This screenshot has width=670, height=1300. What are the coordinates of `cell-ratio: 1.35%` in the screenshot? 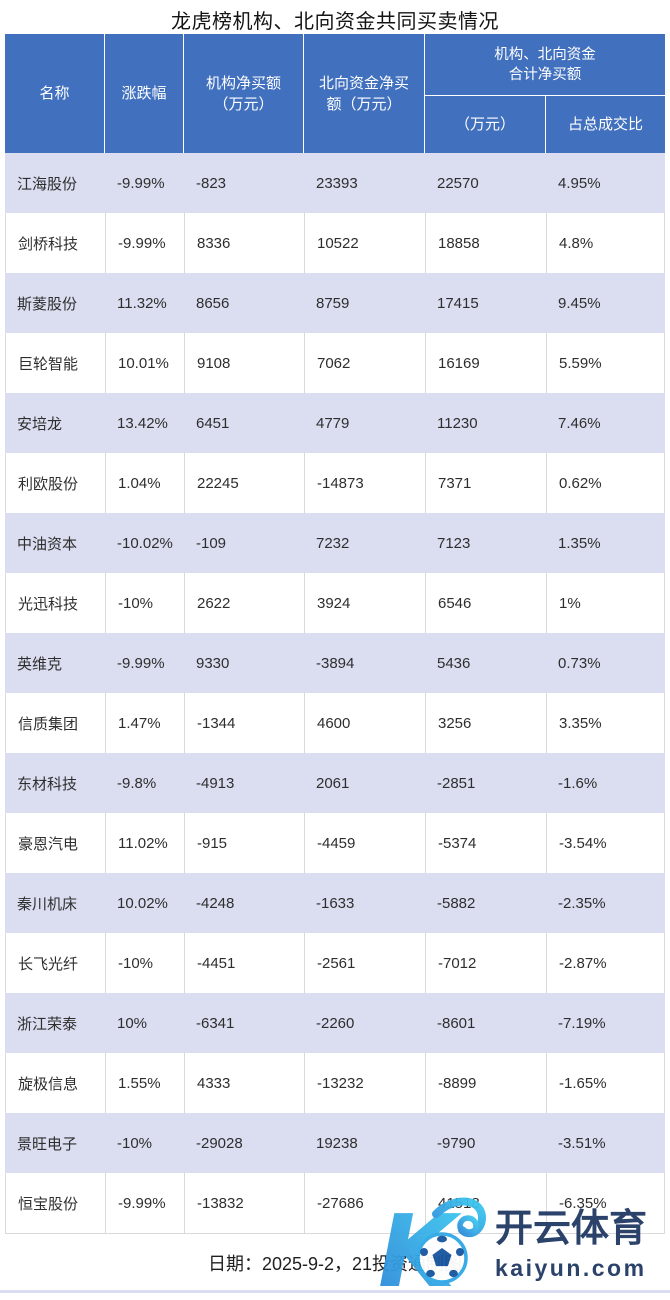 It's located at (579, 543).